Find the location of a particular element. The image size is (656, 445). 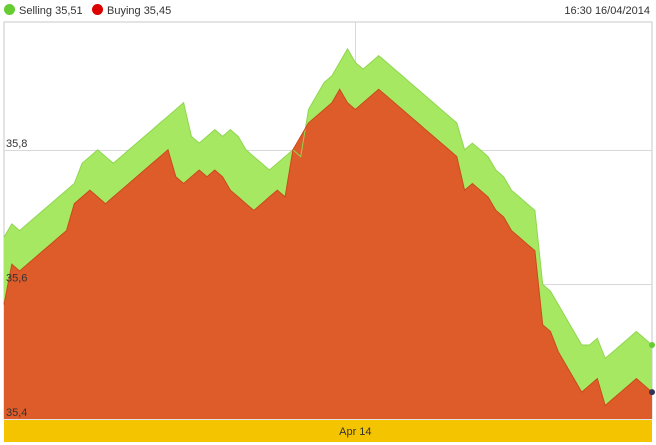

y-tick-label-1: 35,6 is located at coordinates (16, 278).